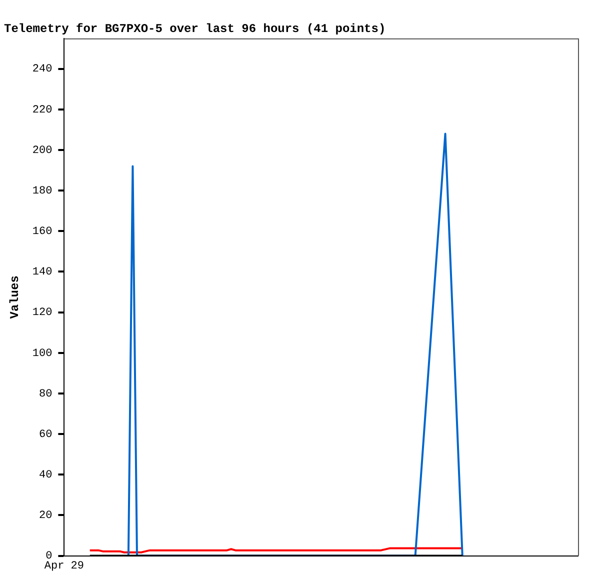  I want to click on y-tick-label: 220, so click(42, 110).